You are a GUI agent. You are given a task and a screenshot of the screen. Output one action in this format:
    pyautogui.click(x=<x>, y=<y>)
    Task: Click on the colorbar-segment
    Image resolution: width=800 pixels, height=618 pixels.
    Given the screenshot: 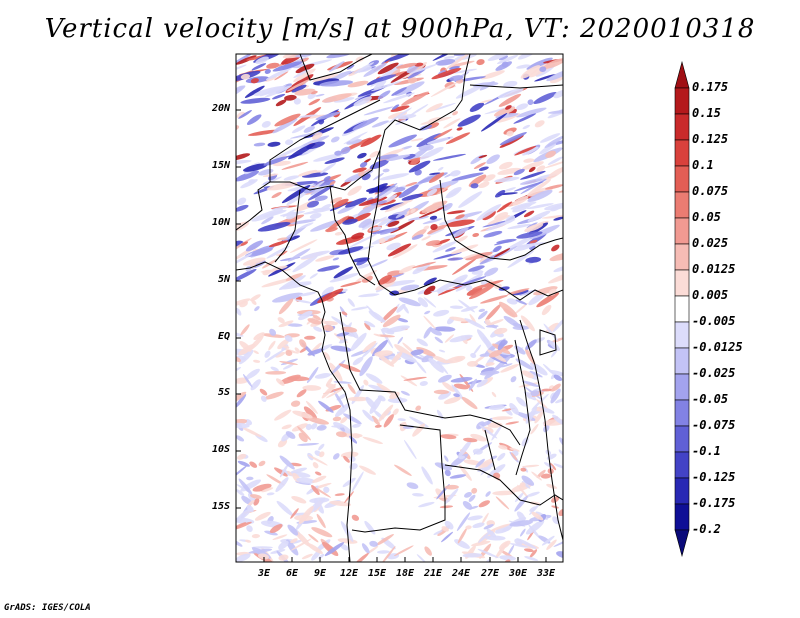 What is the action you would take?
    pyautogui.click(x=682, y=491)
    